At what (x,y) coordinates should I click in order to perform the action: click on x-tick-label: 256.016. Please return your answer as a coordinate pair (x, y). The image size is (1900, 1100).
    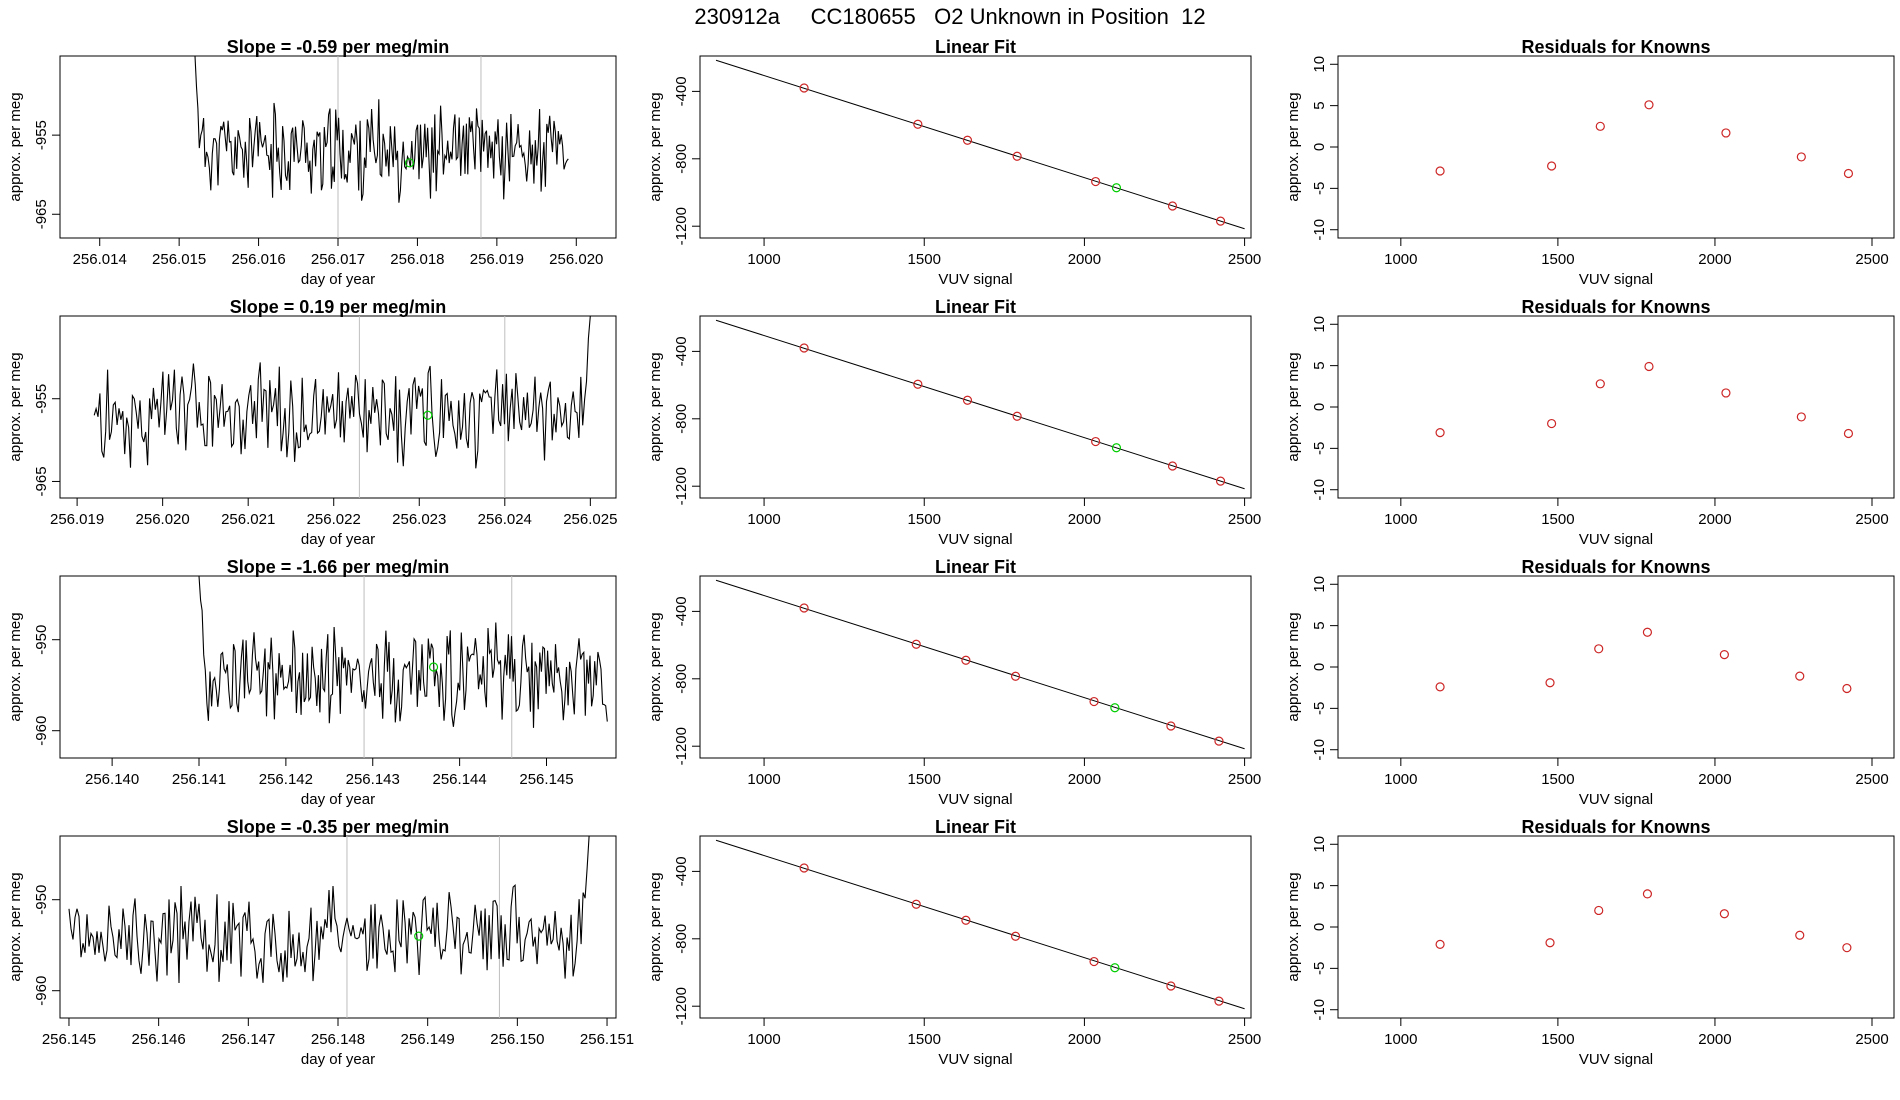
    Looking at the image, I should click on (258, 259).